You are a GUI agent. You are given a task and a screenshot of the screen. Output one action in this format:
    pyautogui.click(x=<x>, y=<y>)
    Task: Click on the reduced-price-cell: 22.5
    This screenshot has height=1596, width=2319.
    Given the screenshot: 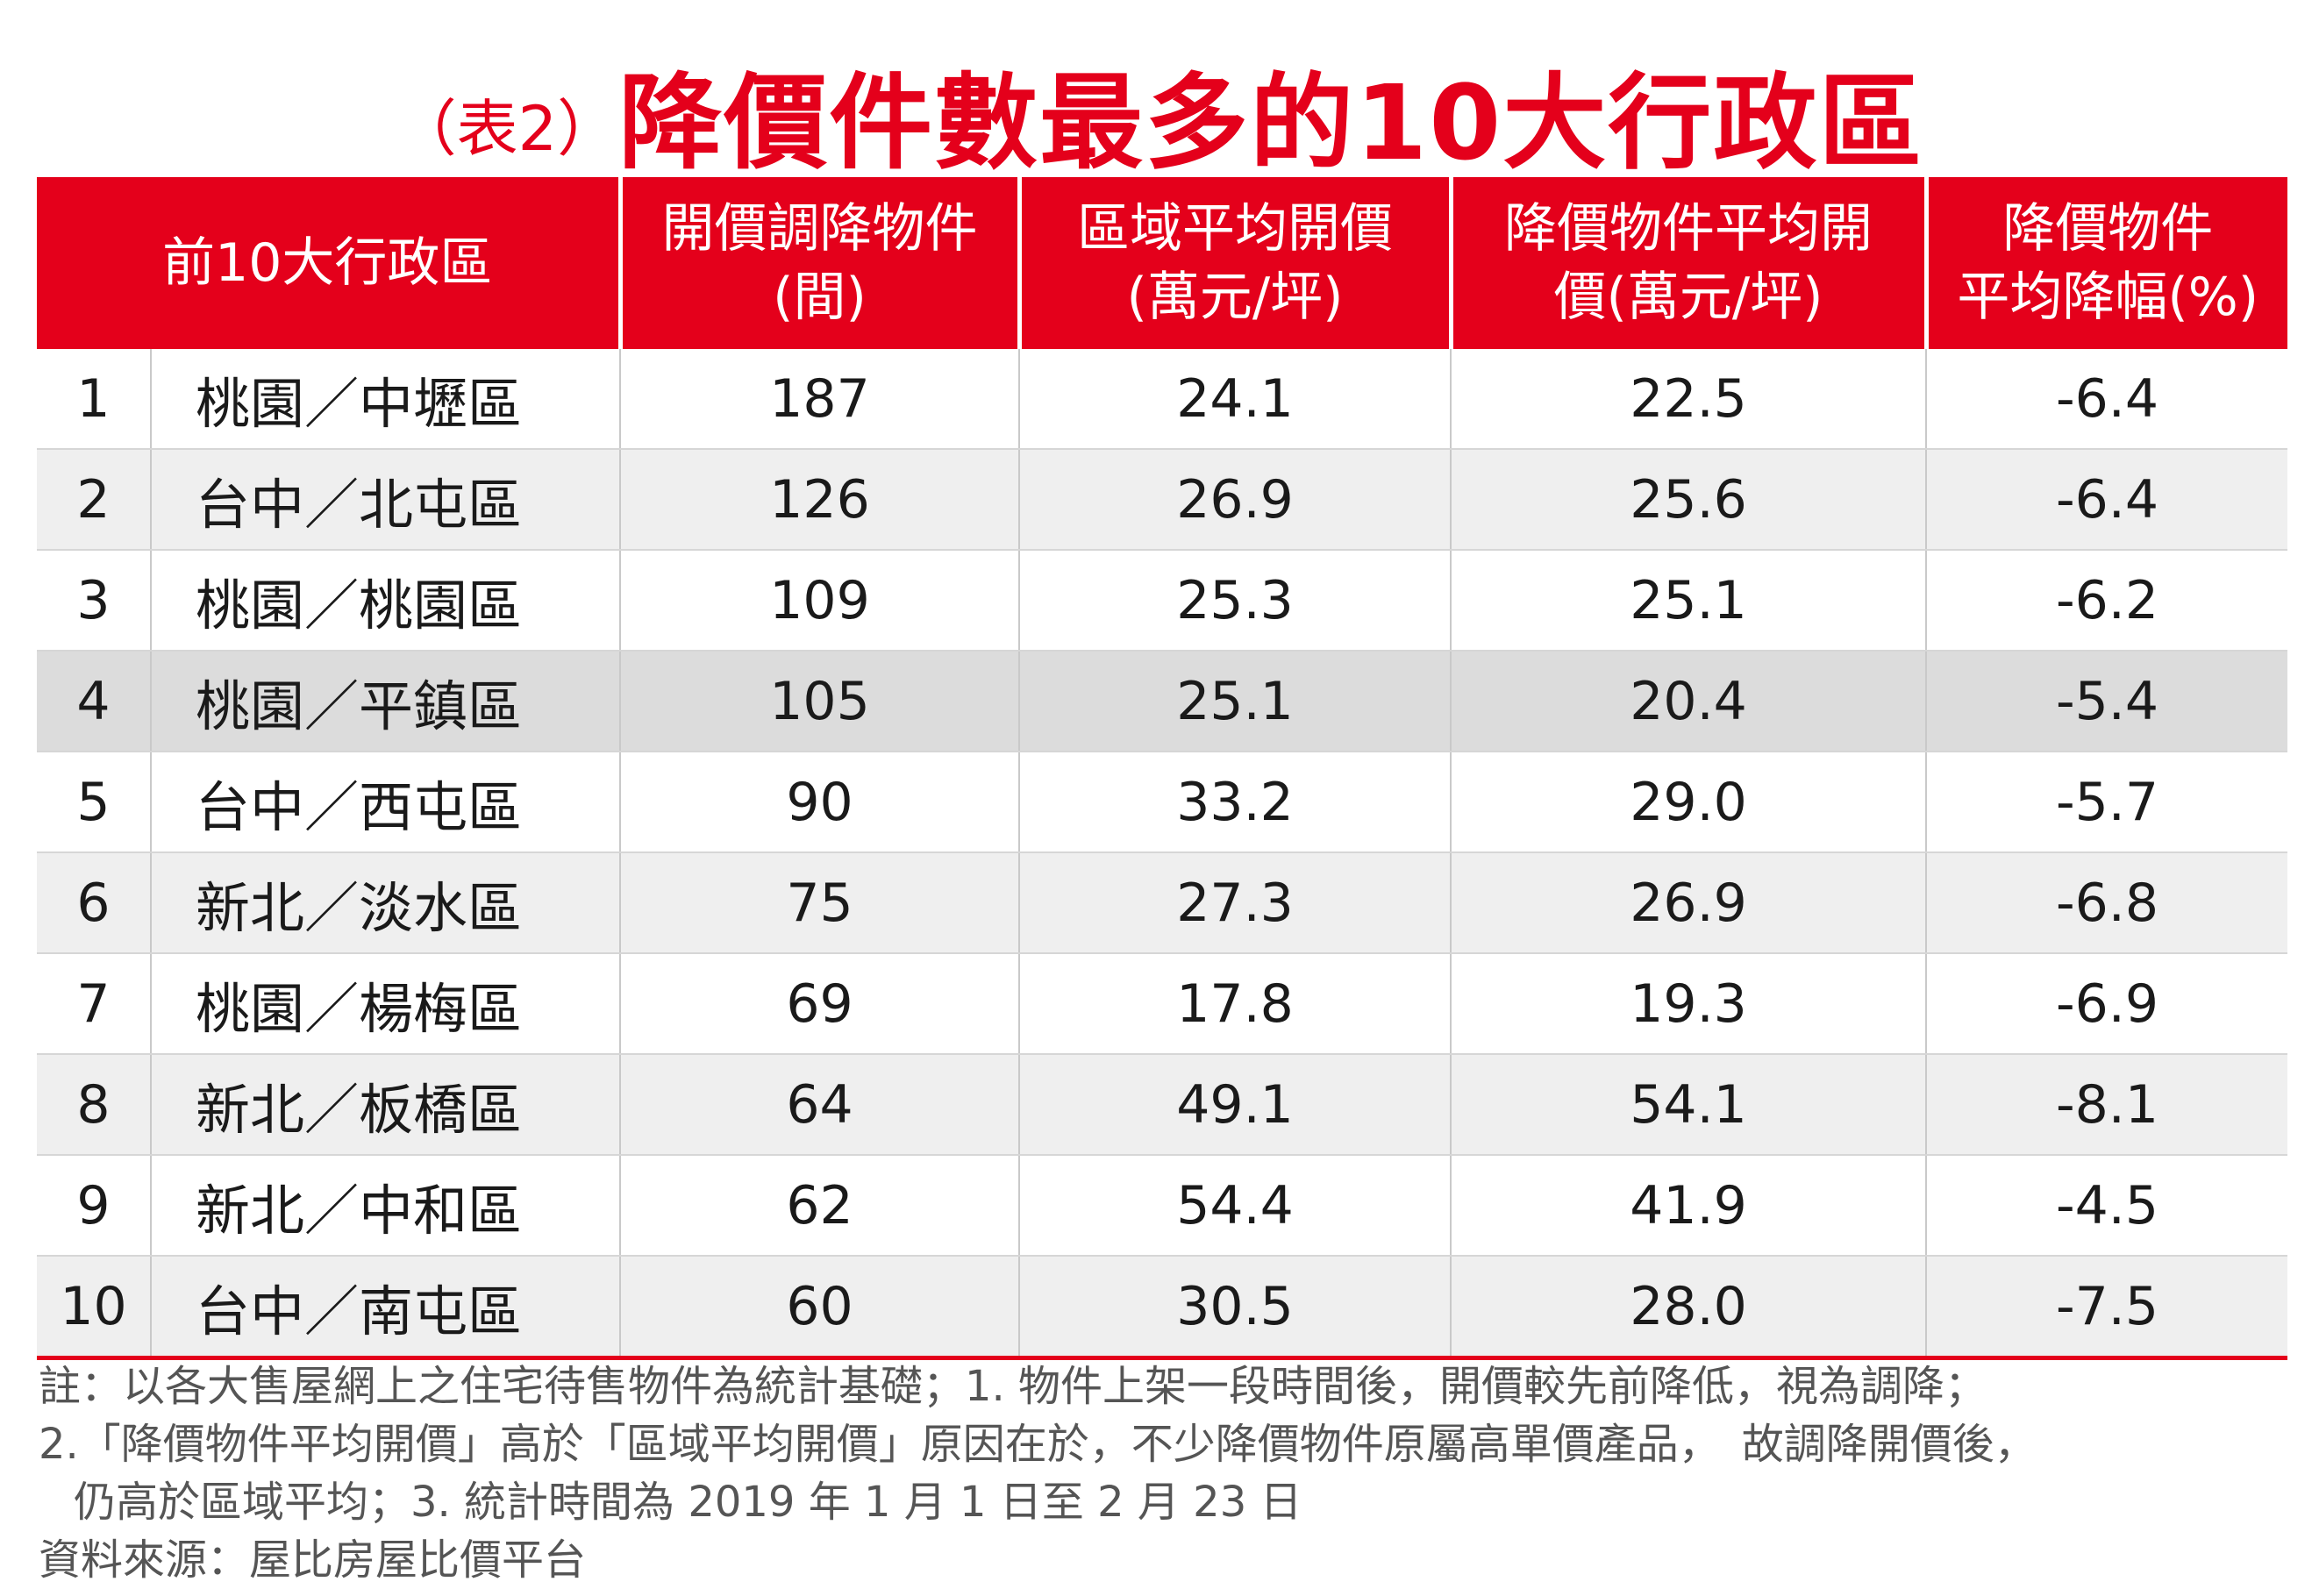 What is the action you would take?
    pyautogui.click(x=1688, y=399)
    